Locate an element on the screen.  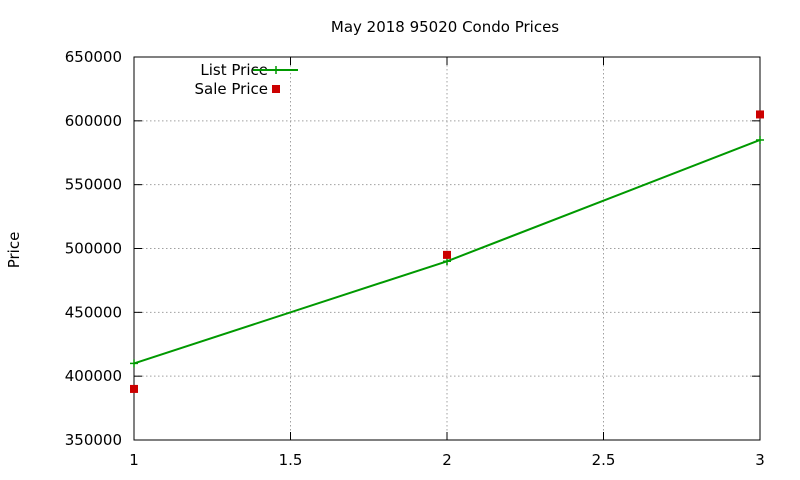
x-tick-label: 1 is located at coordinates (134, 460).